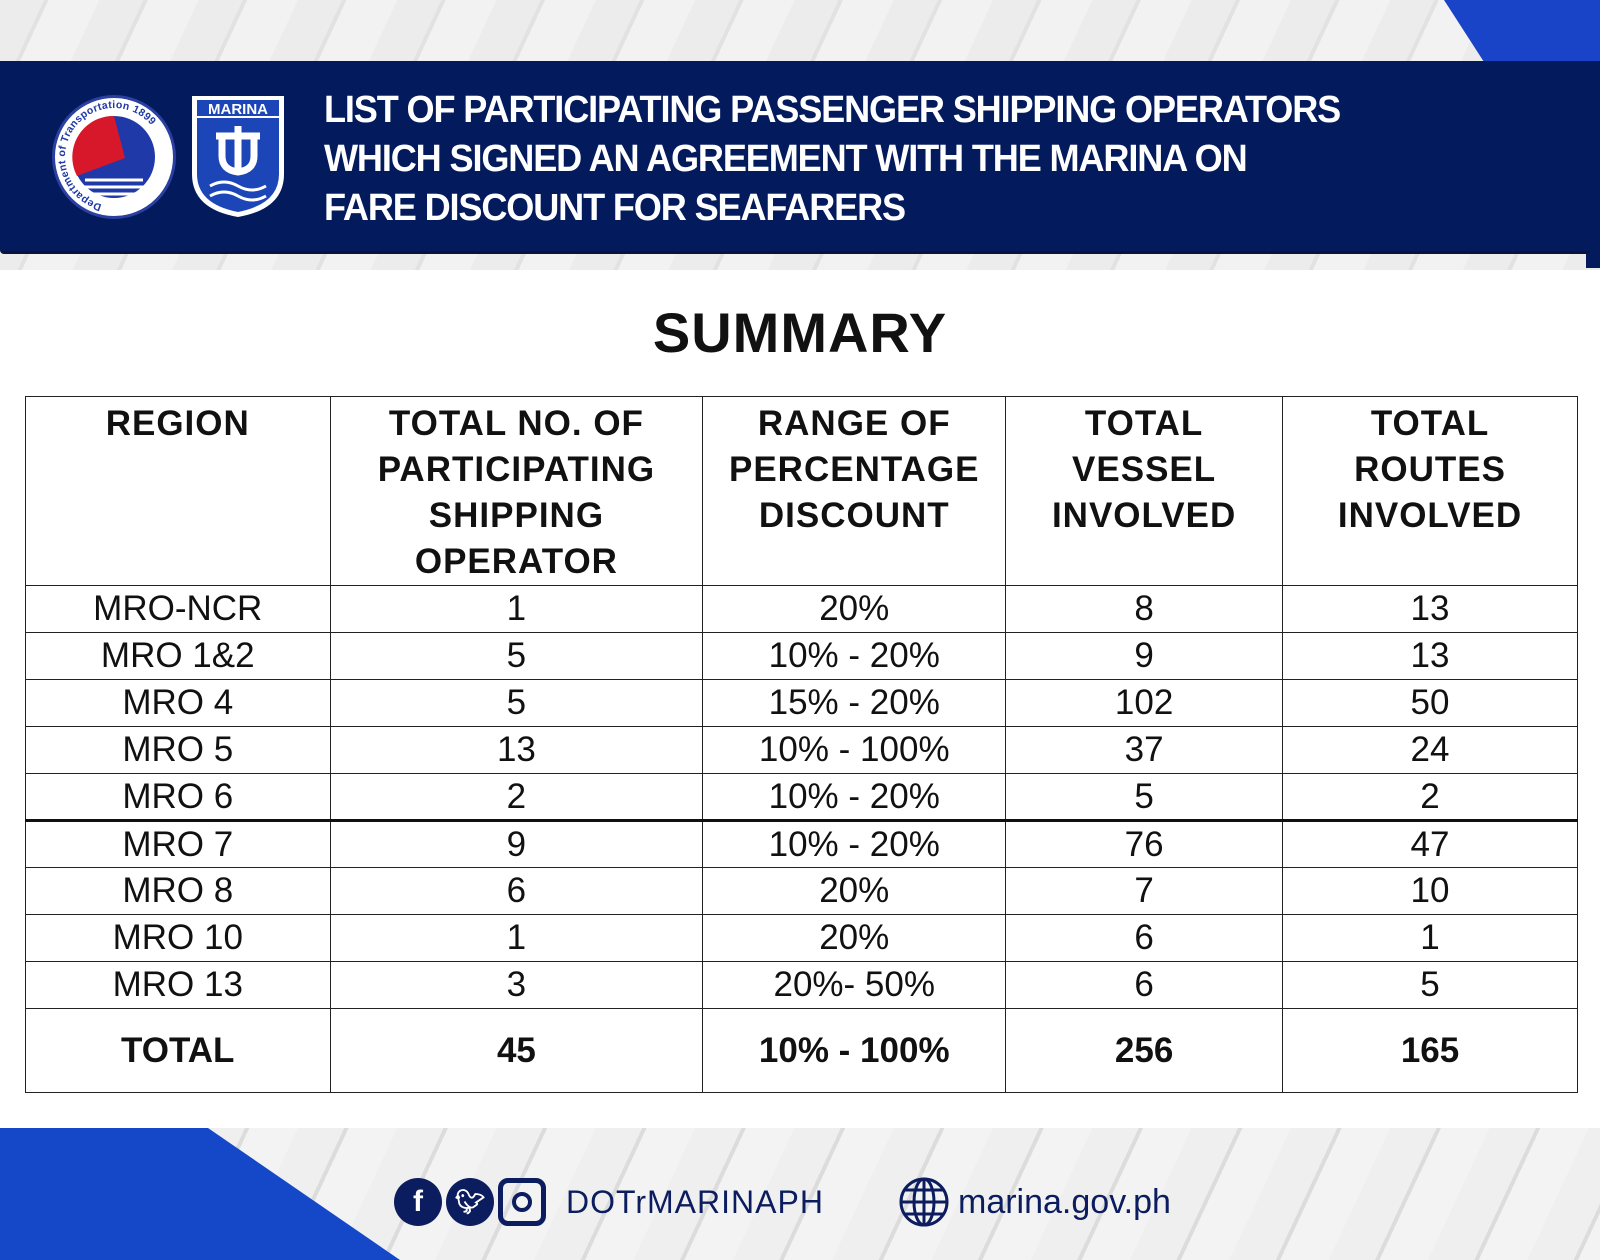 The width and height of the screenshot is (1600, 1260). Describe the element at coordinates (238, 156) in the screenshot. I see `marina-logo: MARINA` at that location.